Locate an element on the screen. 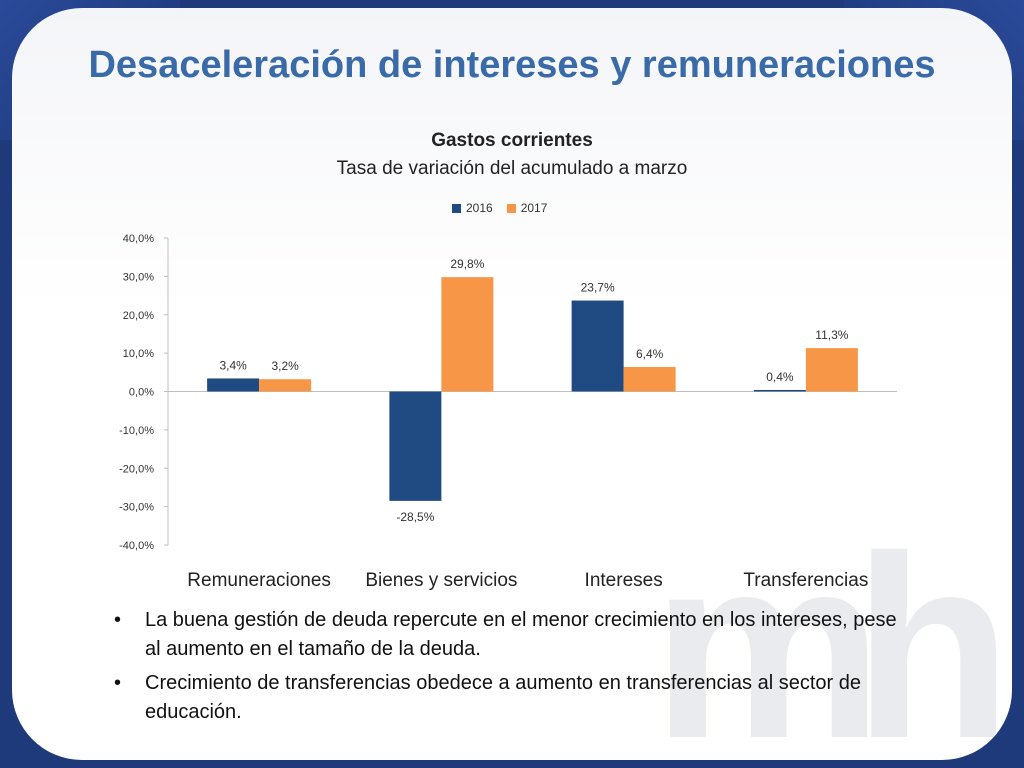 The height and width of the screenshot is (768, 1024). legend-item-2017: 2017 is located at coordinates (527, 208).